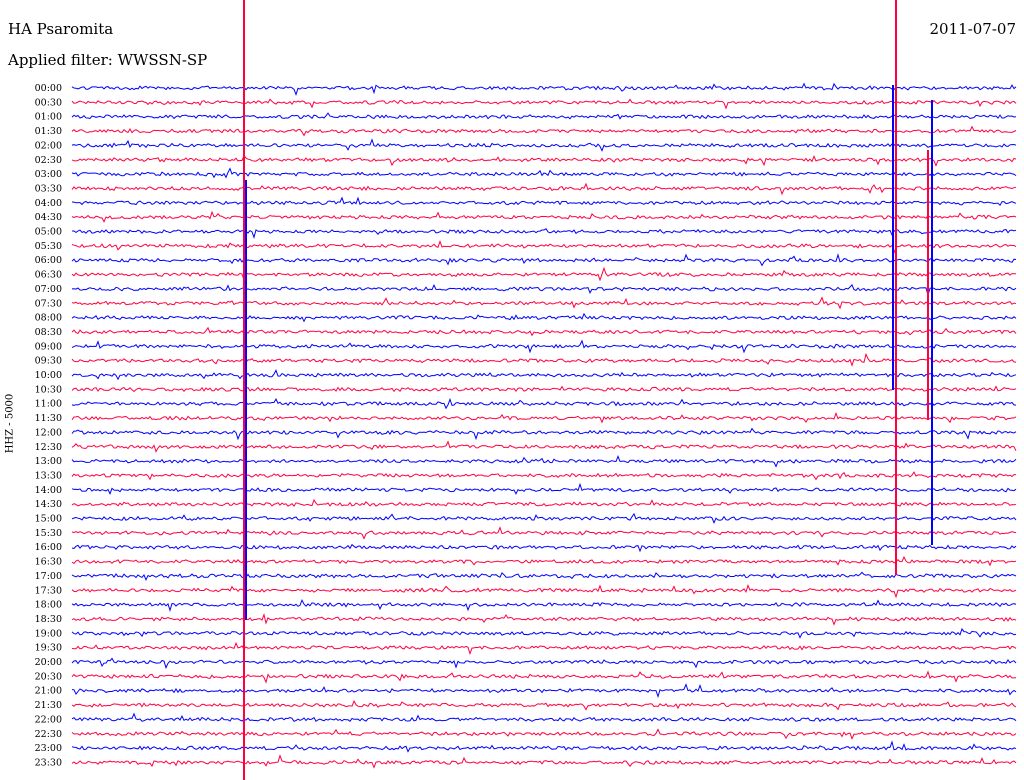 The height and width of the screenshot is (780, 1024). What do you see at coordinates (48, 619) in the screenshot?
I see `row-label: 18:30` at bounding box center [48, 619].